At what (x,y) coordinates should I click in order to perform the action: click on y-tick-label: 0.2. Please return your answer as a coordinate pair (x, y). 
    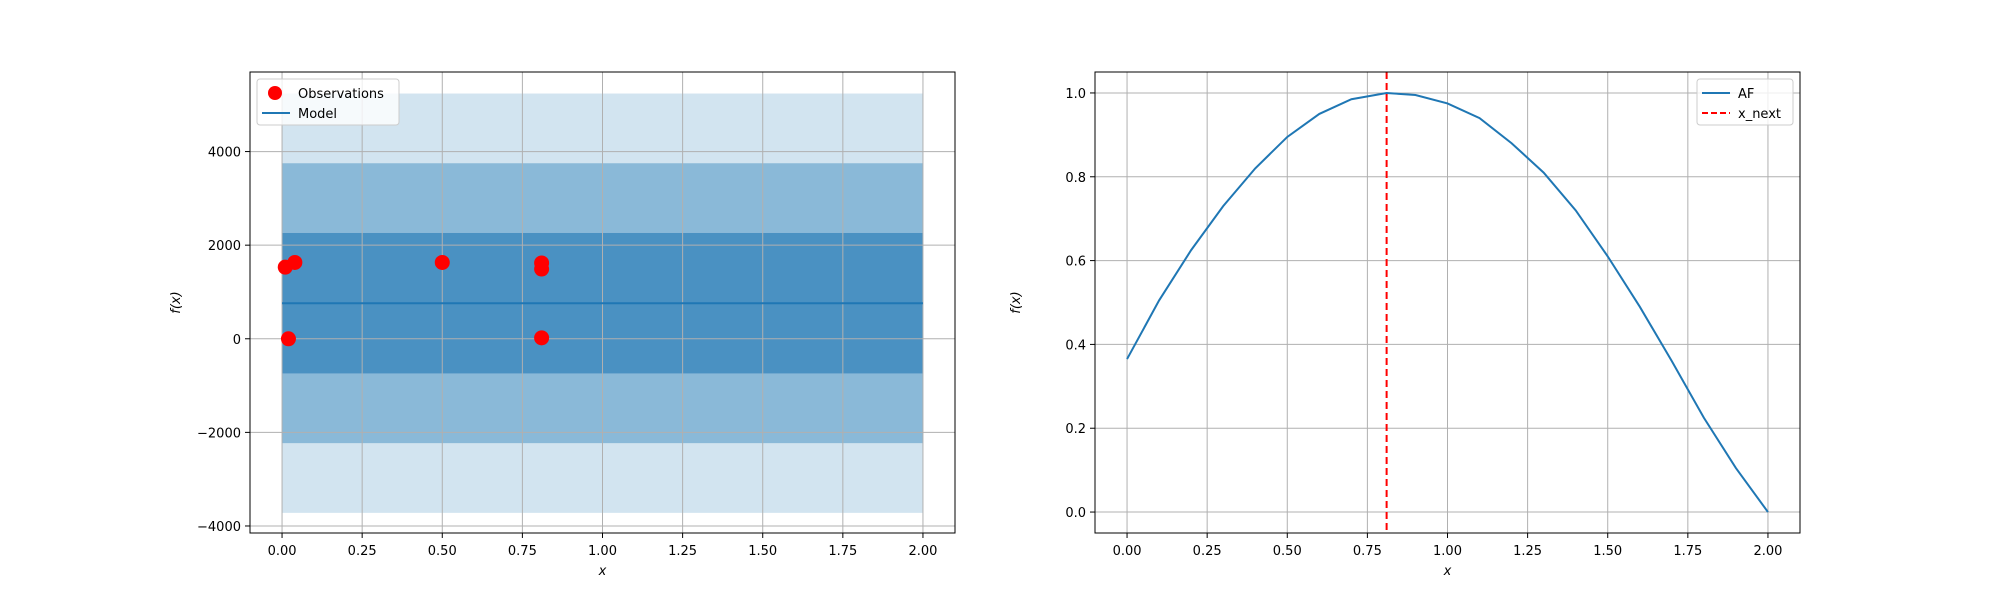
    Looking at the image, I should click on (1075, 429).